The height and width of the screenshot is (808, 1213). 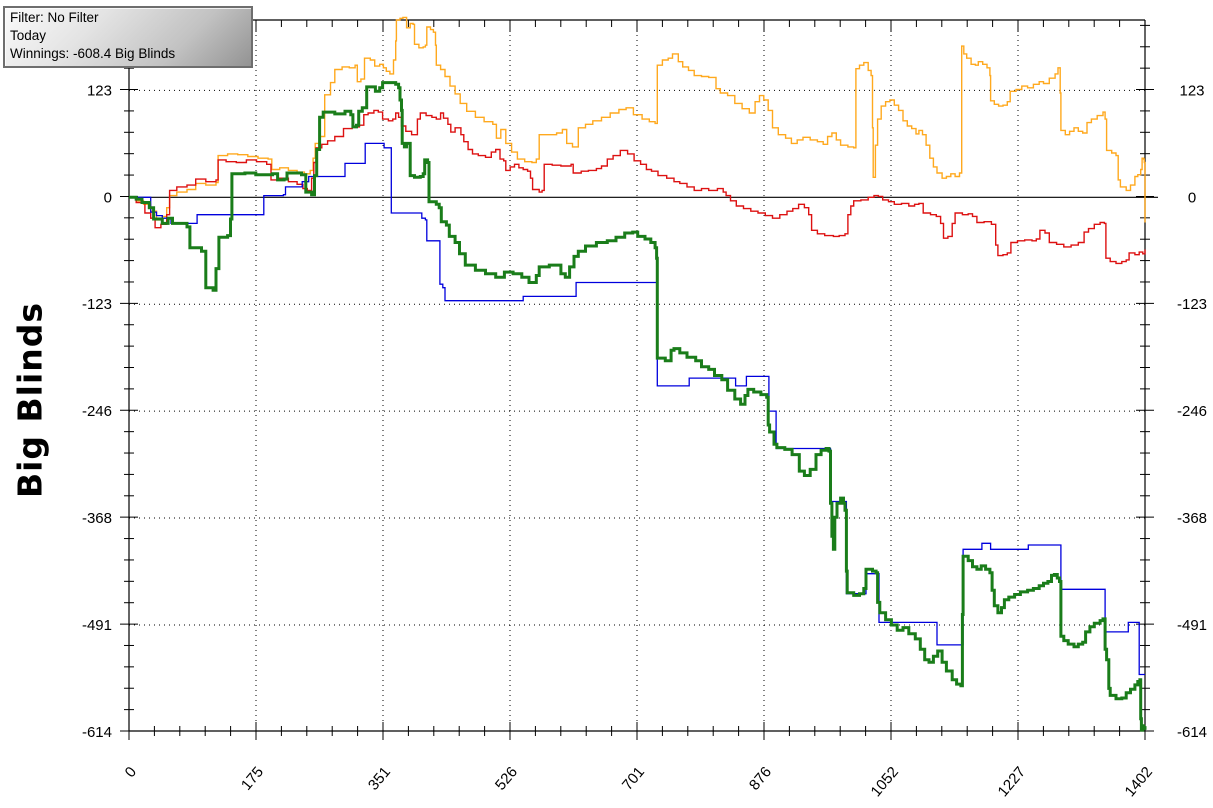 I want to click on y-tick-label-right: -368, so click(x=1192, y=518).